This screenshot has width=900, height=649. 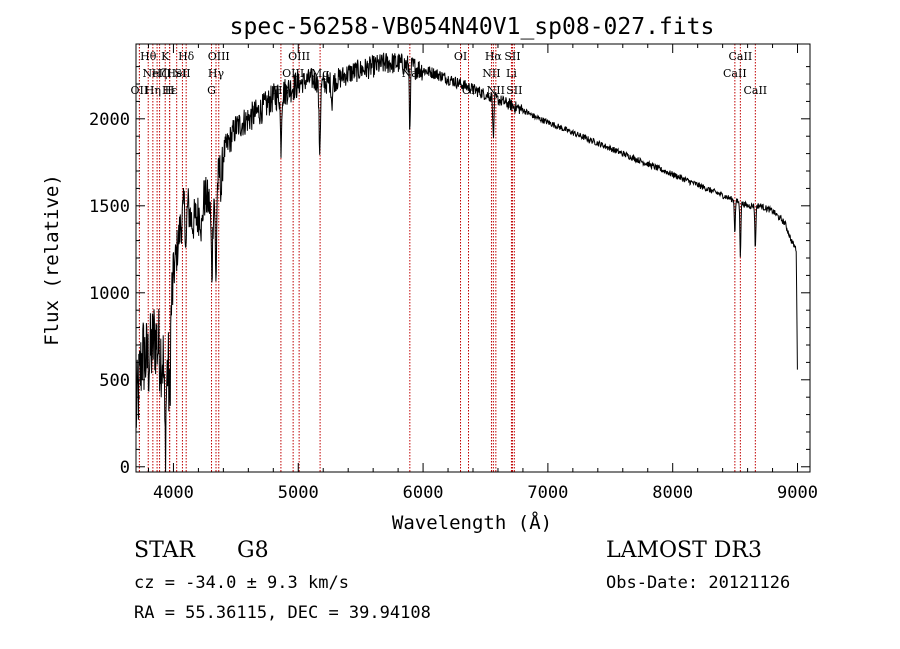 What do you see at coordinates (211, 90) in the screenshot?
I see `line-marker-label: G` at bounding box center [211, 90].